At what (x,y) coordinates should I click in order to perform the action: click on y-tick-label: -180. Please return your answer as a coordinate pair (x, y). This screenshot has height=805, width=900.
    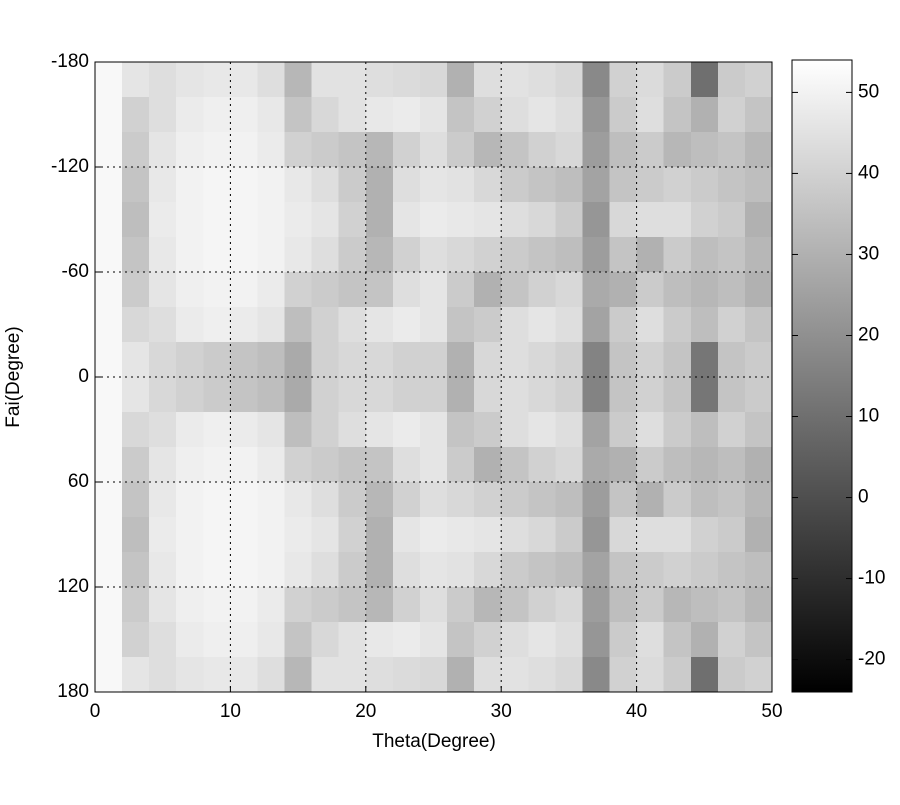
    Looking at the image, I should click on (70, 61).